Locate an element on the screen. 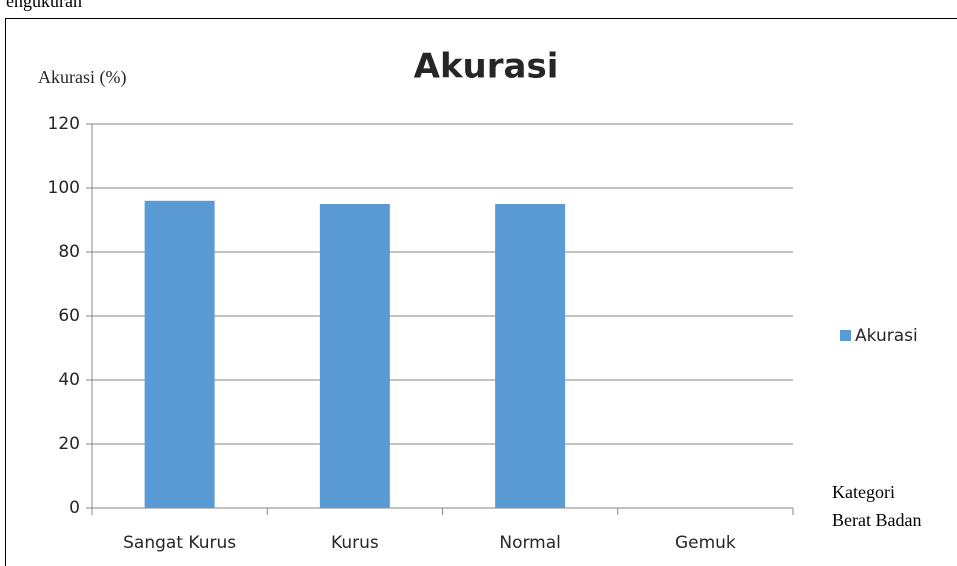 The height and width of the screenshot is (566, 957). x-tick-label: Kurus is located at coordinates (355, 543).